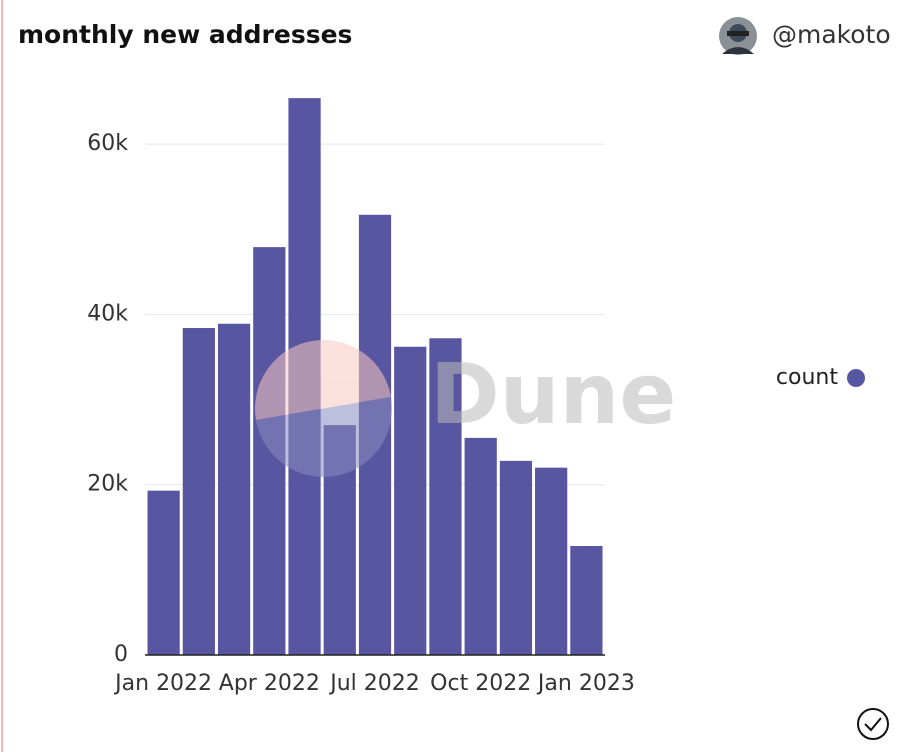 Image resolution: width=906 pixels, height=752 pixels. I want to click on y-tick-label: 0, so click(121, 654).